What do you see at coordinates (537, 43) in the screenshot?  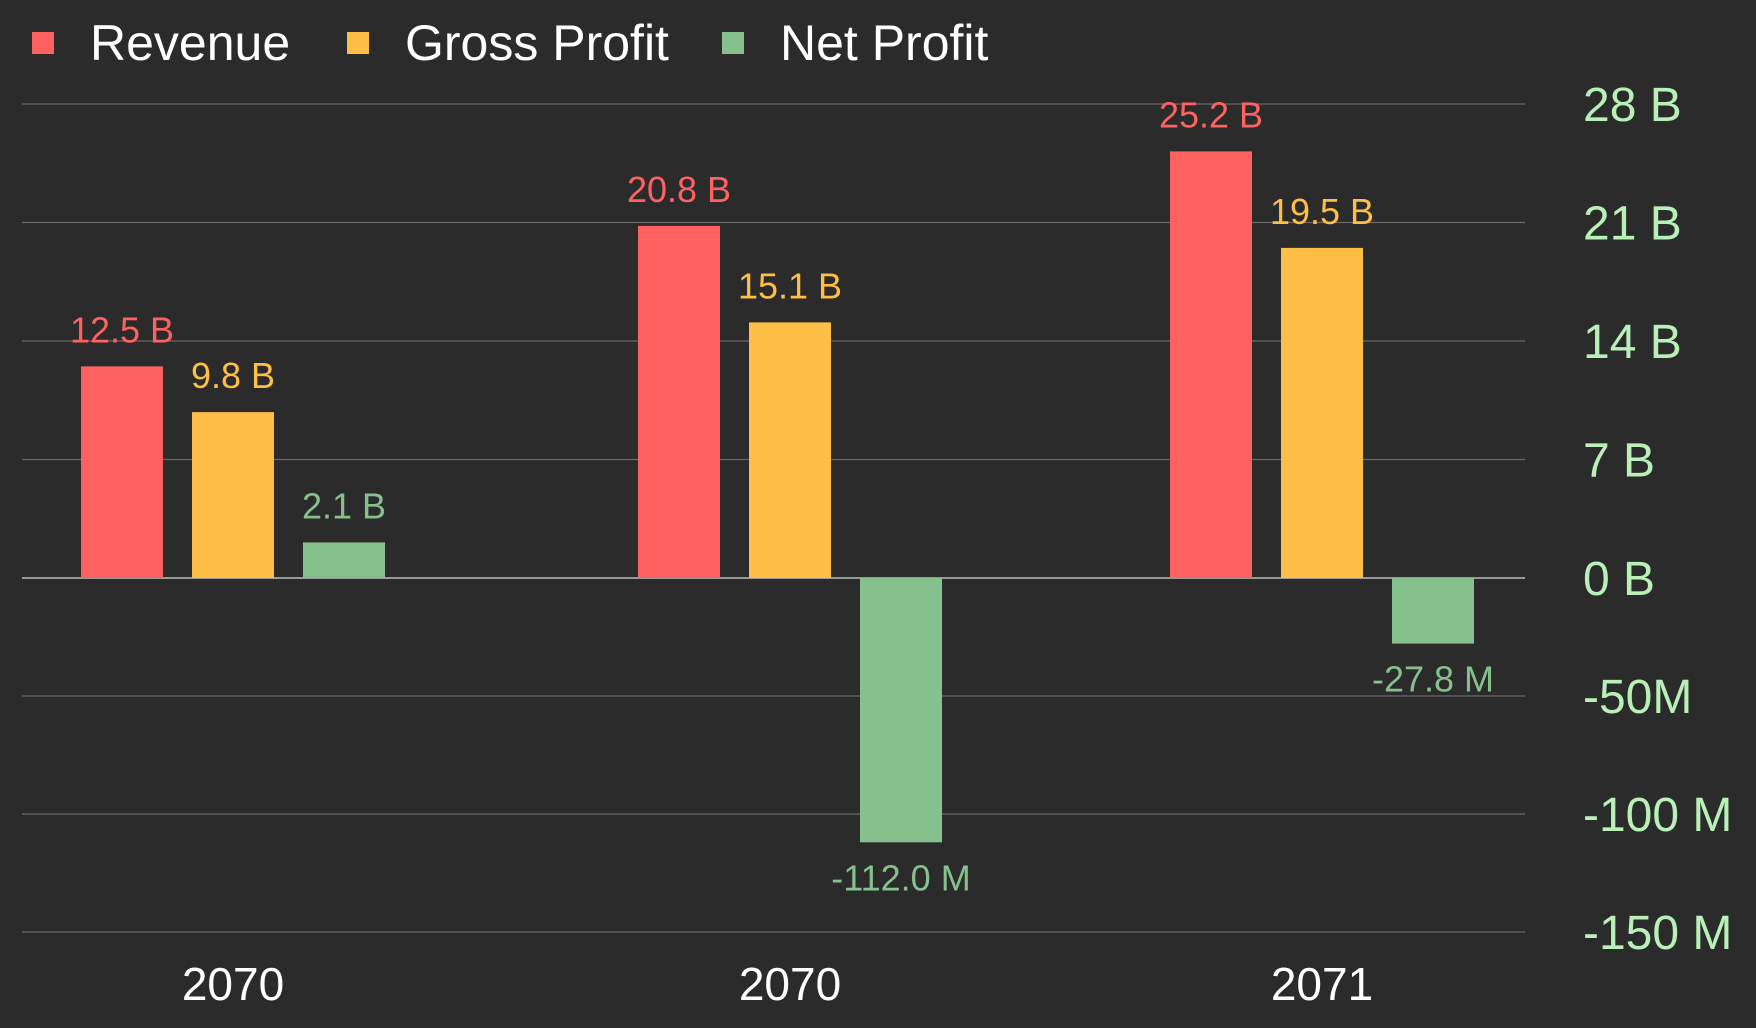 I see `legend-label: Gross Profit` at bounding box center [537, 43].